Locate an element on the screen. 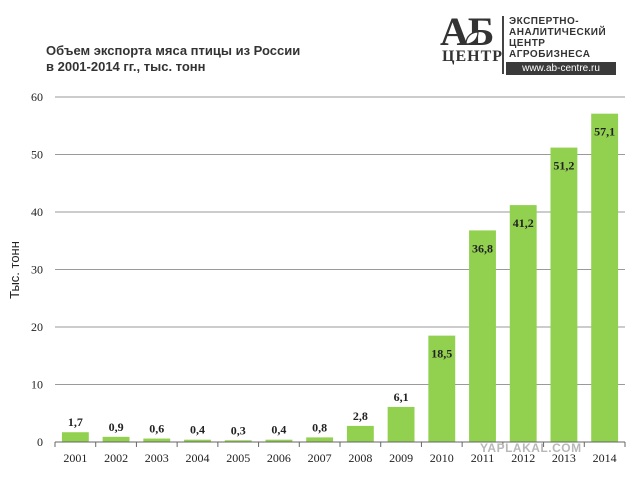  data-label: 0,8 is located at coordinates (319, 427).